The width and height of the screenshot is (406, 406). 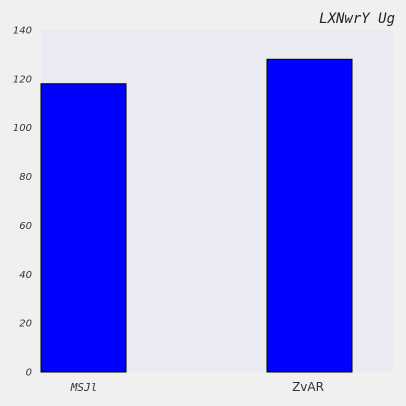 I want to click on y-tick-label: 40, so click(x=25, y=275).